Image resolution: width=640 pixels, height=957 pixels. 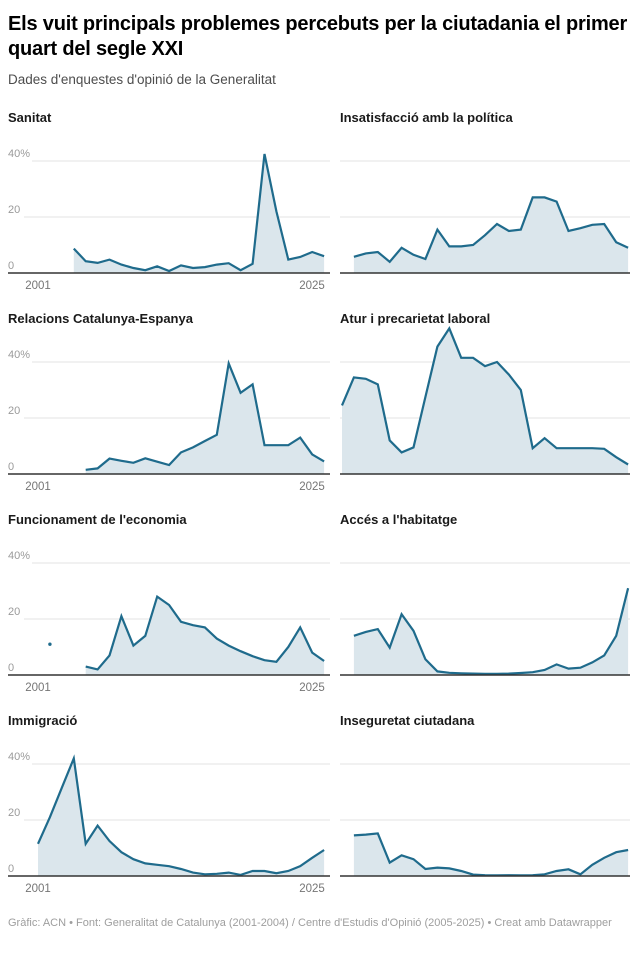 What do you see at coordinates (43, 720) in the screenshot?
I see `chart-title-immigracio: Immigració` at bounding box center [43, 720].